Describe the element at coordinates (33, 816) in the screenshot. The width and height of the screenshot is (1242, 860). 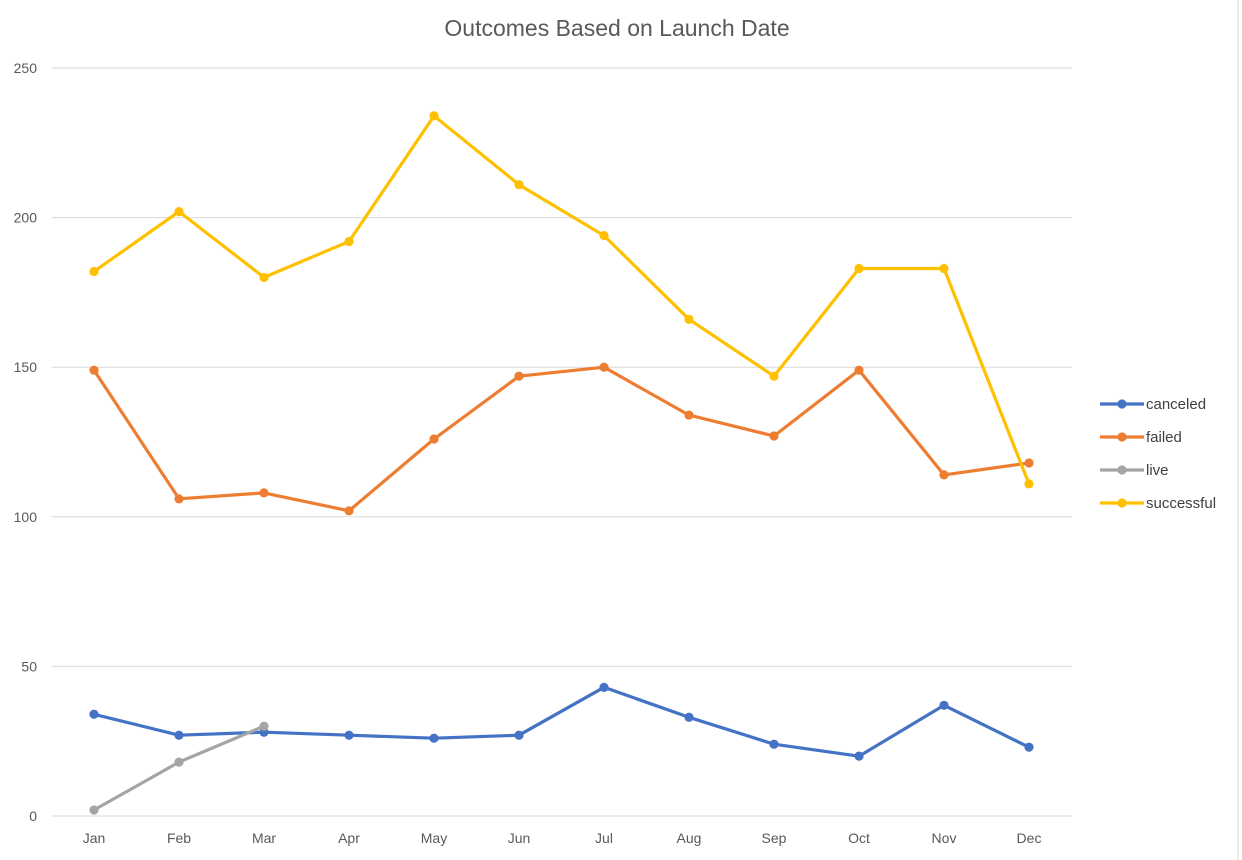
I see `y-tick-label: 0` at that location.